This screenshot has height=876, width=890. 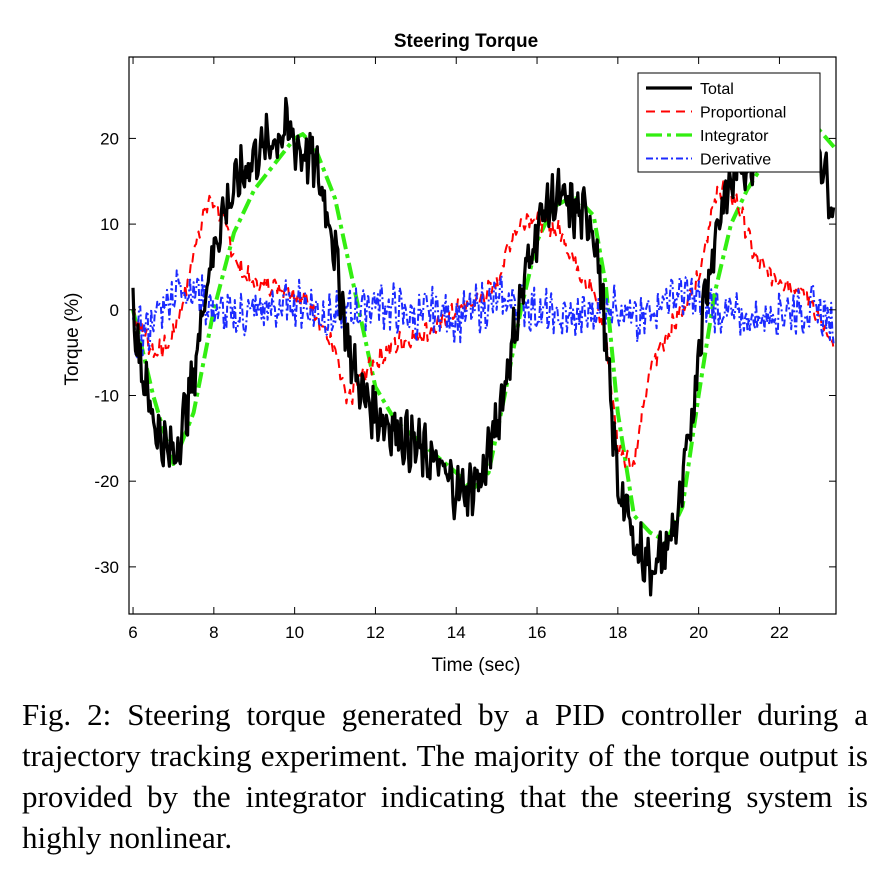 What do you see at coordinates (109, 224) in the screenshot?
I see `y-tick-label: 10` at bounding box center [109, 224].